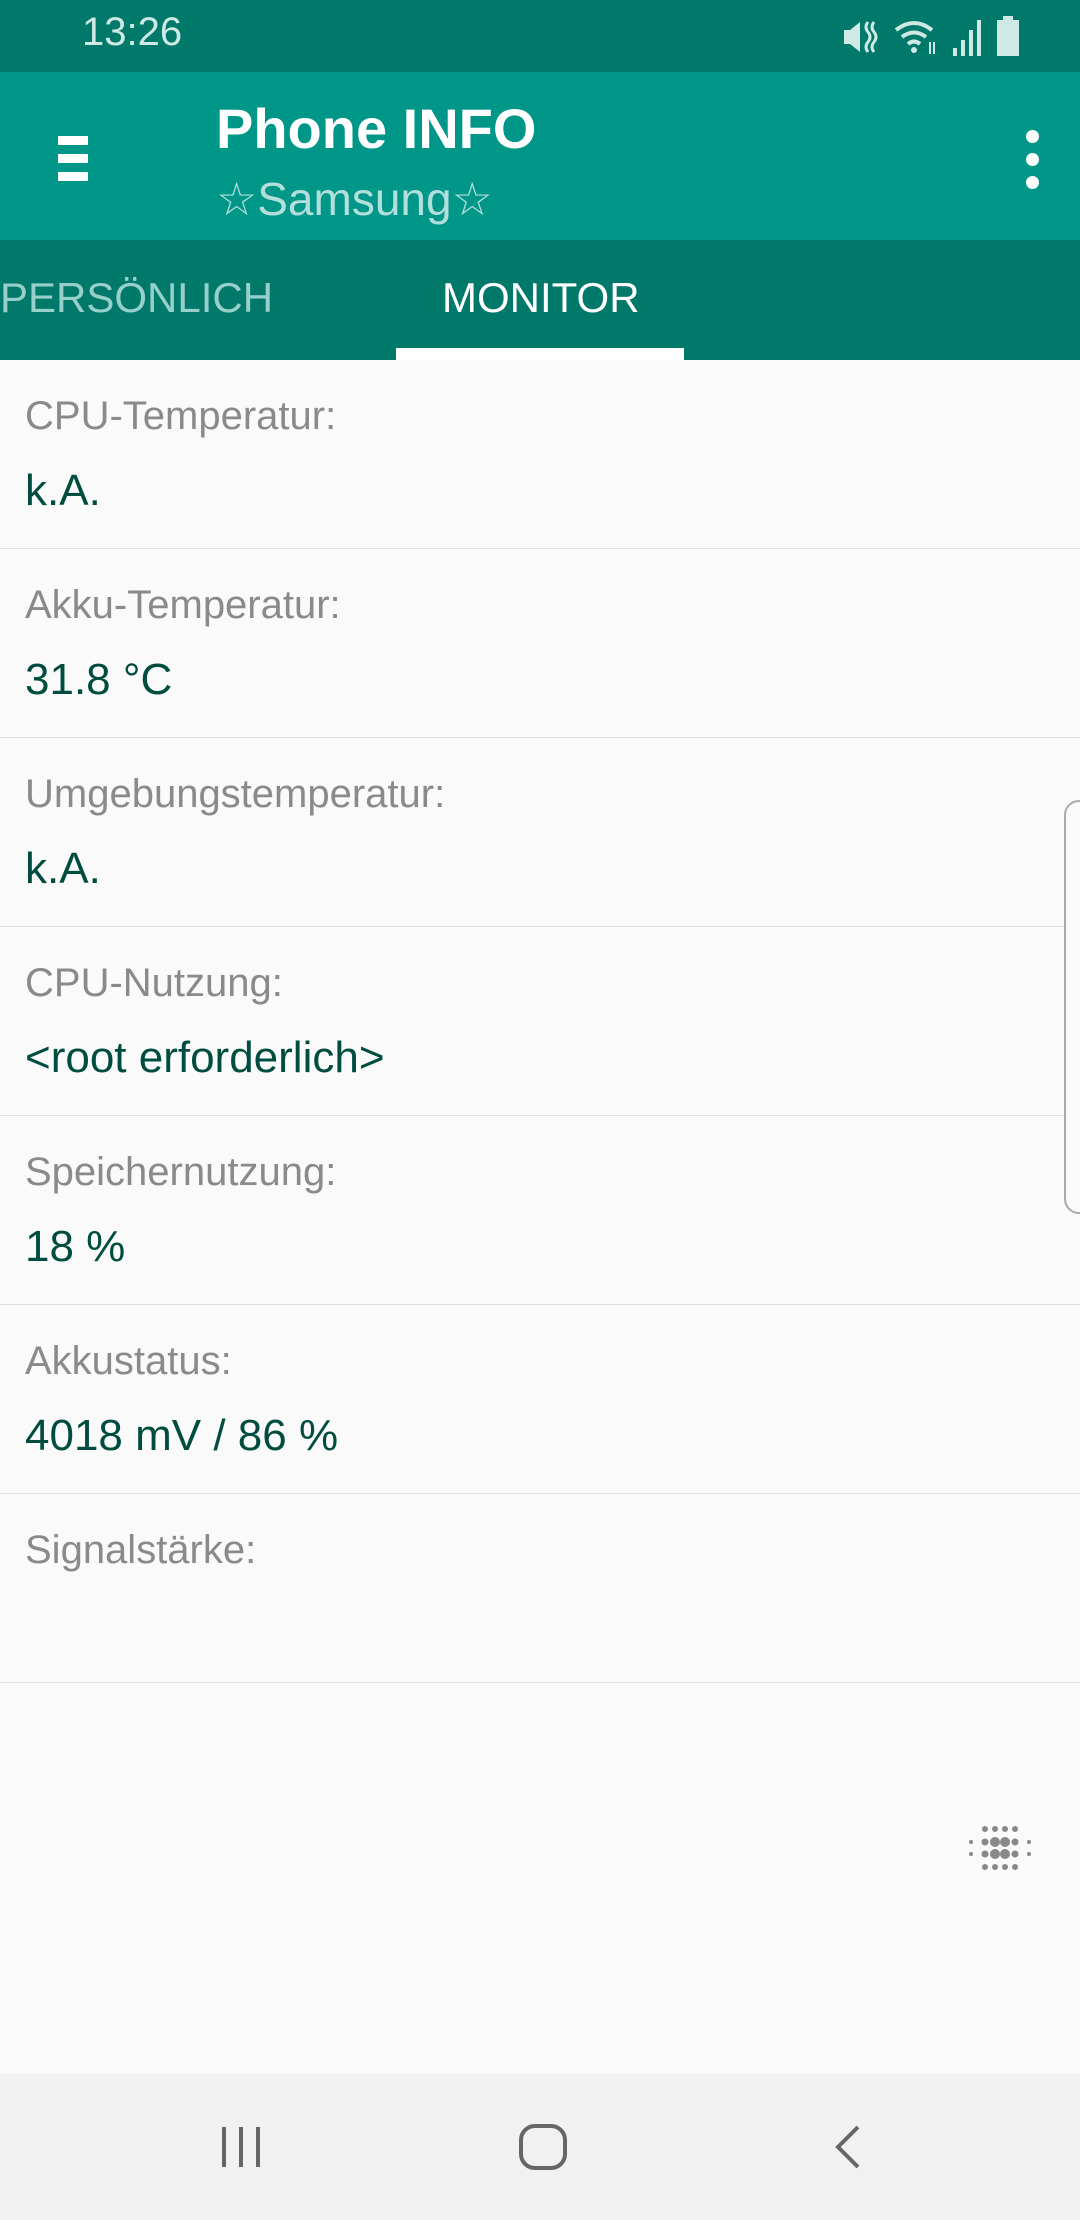 This screenshot has height=2220, width=1080. What do you see at coordinates (540, 156) in the screenshot?
I see `app-bar: Phone INFO ☆Samsung☆` at bounding box center [540, 156].